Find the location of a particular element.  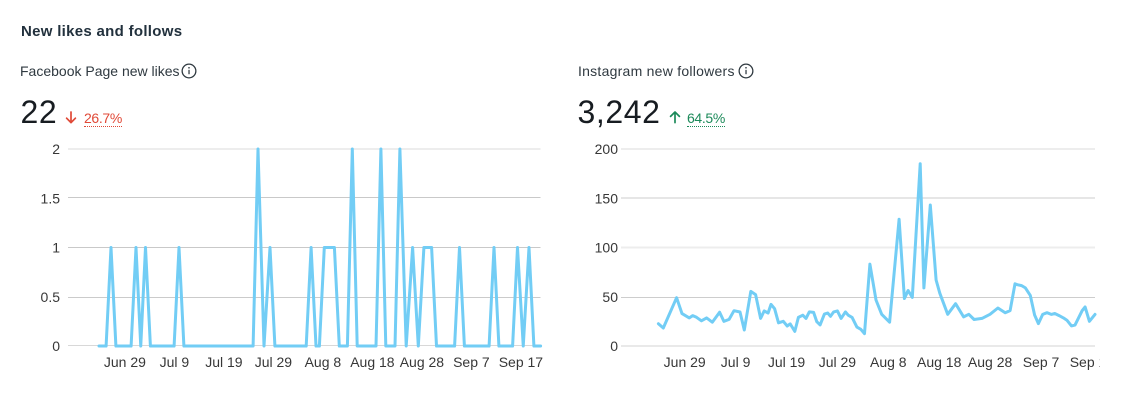

svg-text: 200 is located at coordinates (607, 149).